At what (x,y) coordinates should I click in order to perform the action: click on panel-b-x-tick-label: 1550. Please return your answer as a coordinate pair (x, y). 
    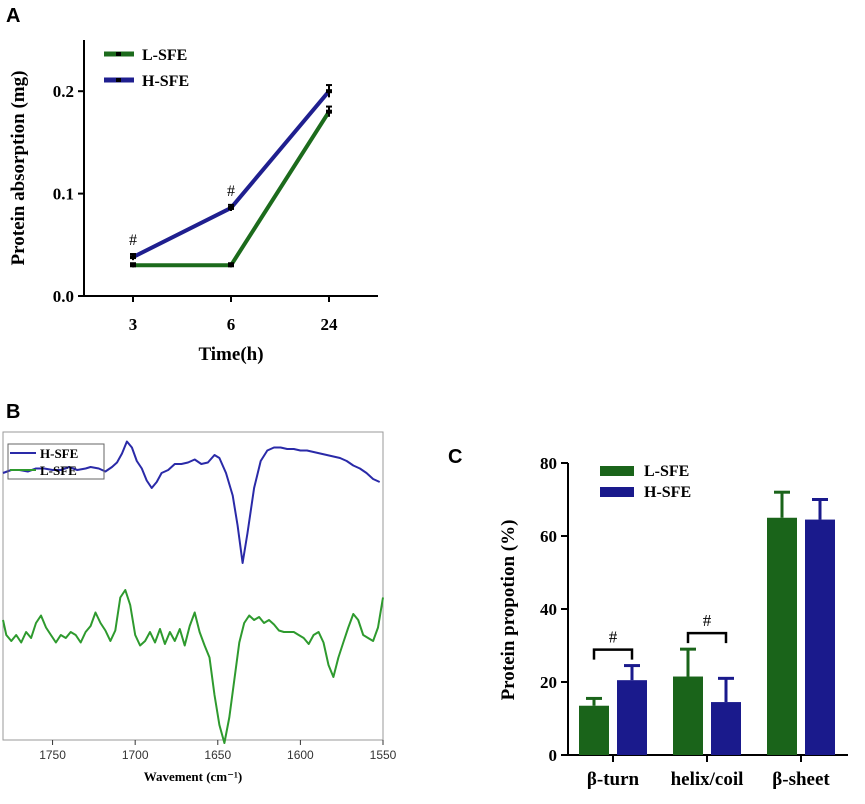
    Looking at the image, I should click on (383, 755).